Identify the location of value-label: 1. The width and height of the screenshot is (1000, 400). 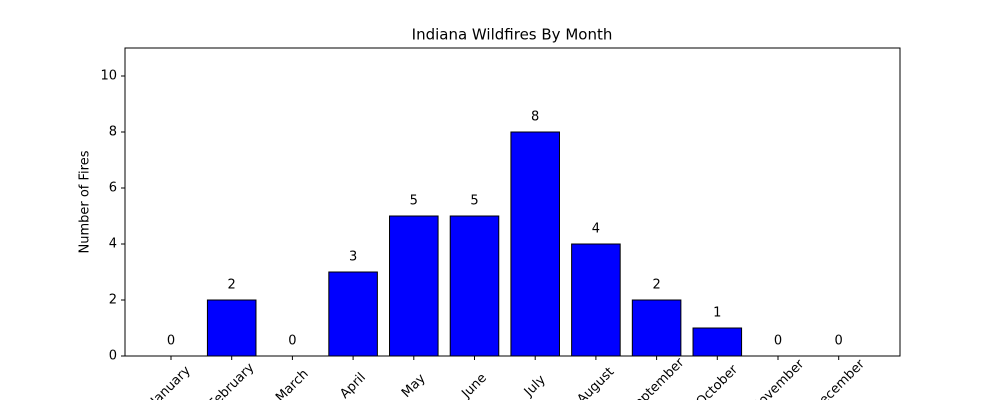
(717, 313).